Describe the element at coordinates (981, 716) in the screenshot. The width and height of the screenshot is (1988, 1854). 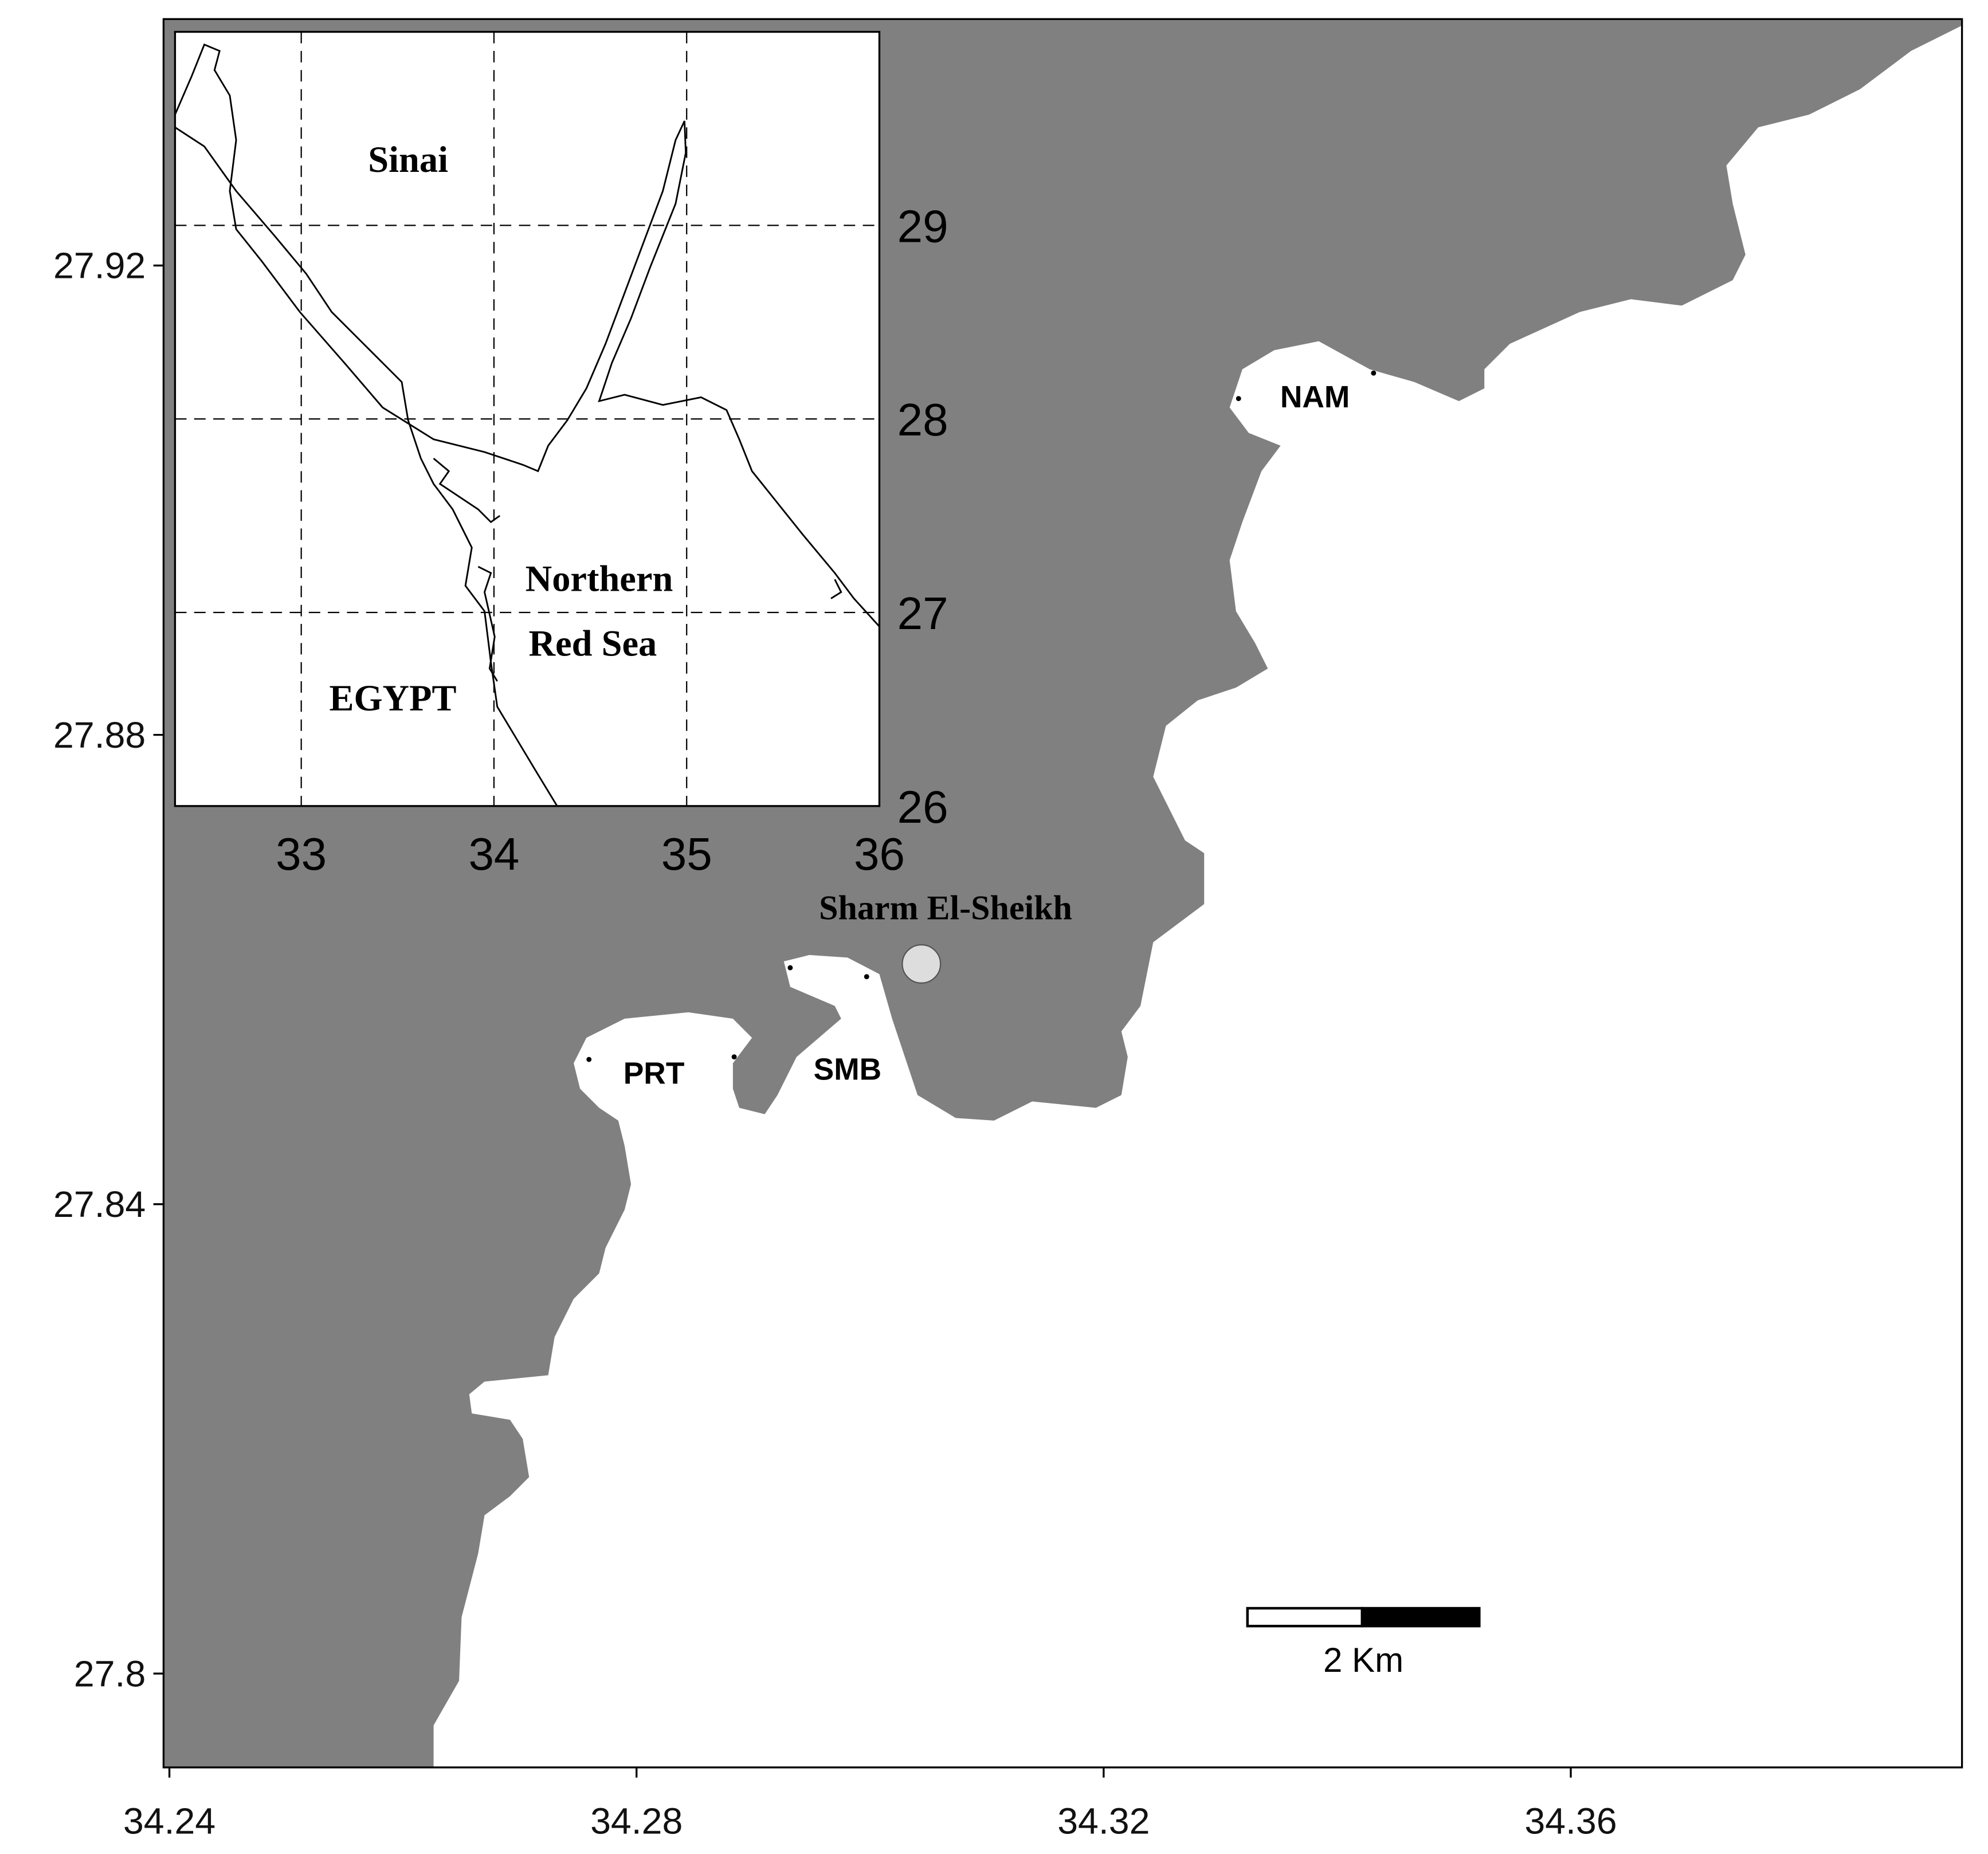
I see `site-markers` at that location.